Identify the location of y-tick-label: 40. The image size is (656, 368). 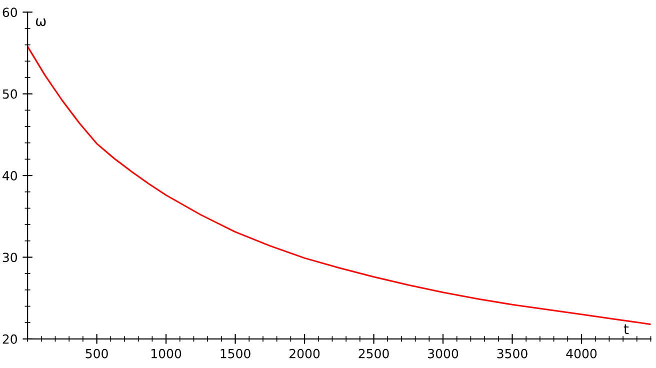
(9, 175).